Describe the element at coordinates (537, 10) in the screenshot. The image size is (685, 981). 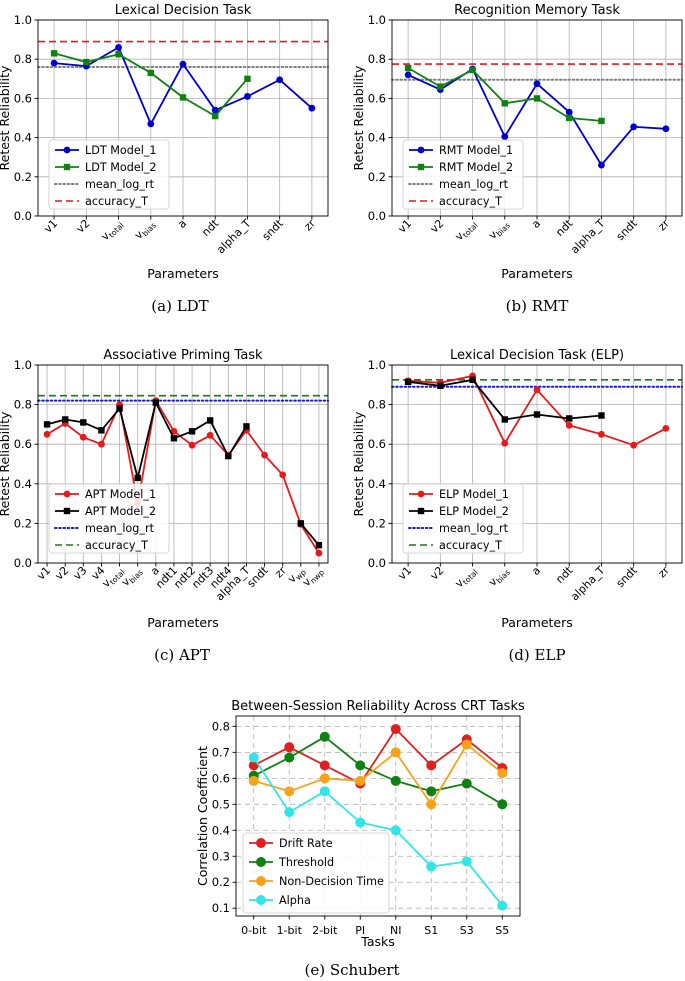
I see `chart-title: Recognition Memory Task` at that location.